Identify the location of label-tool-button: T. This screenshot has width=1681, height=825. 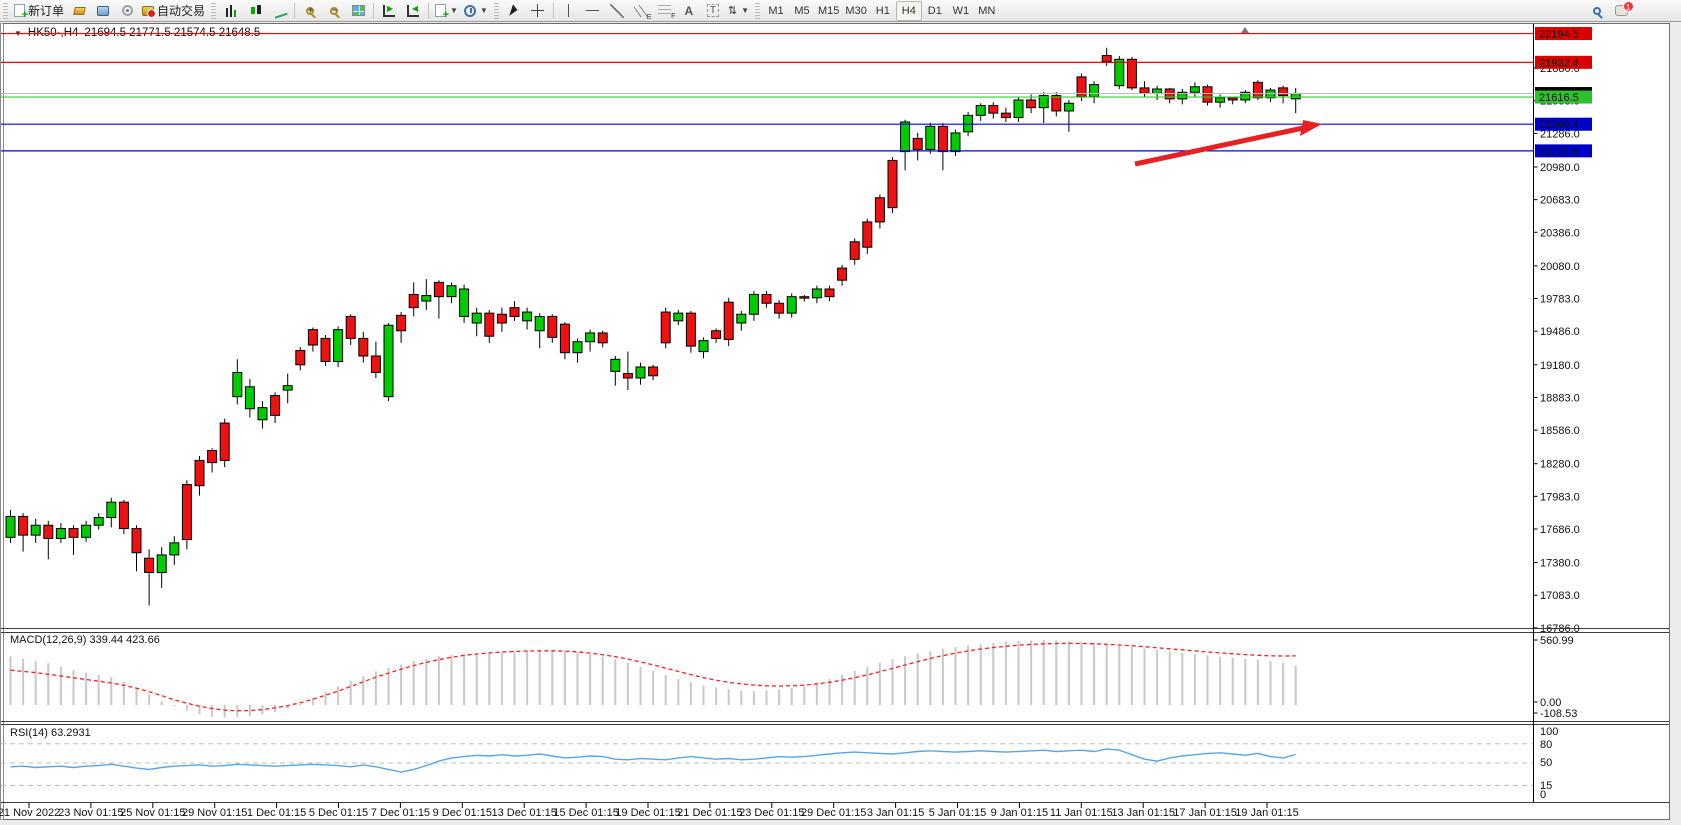
(713, 11).